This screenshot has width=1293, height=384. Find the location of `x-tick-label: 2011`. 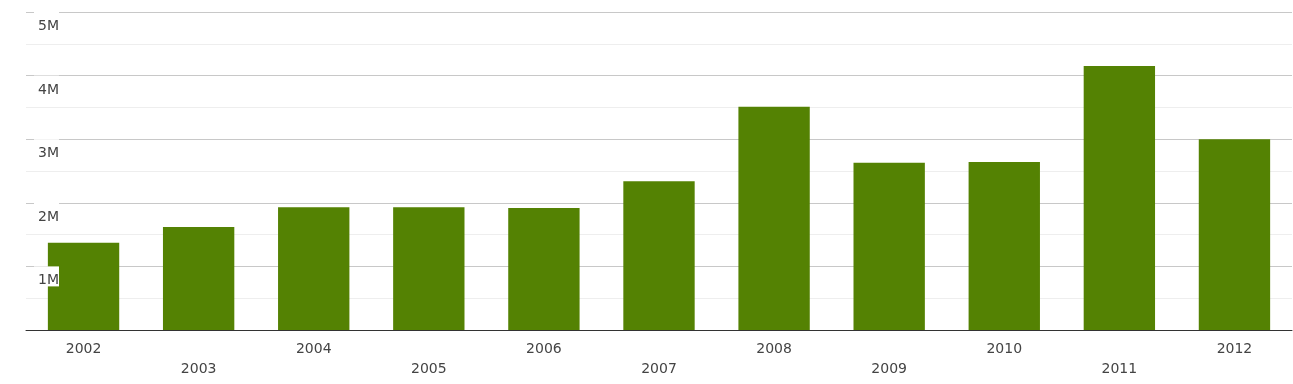

x-tick-label: 2011 is located at coordinates (1119, 368).